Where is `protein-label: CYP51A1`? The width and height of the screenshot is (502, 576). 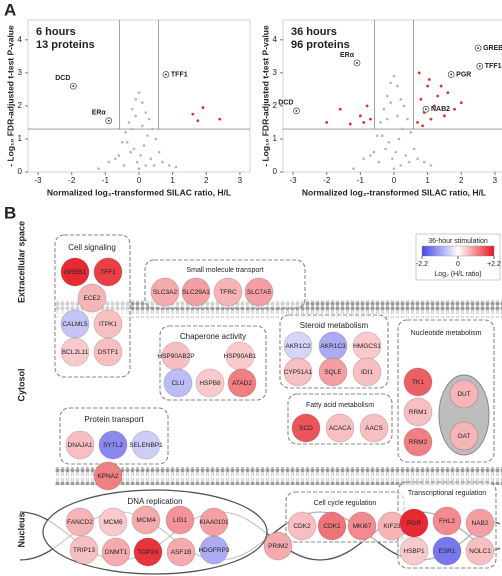
protein-label: CYP51A1 is located at coordinates (298, 372).